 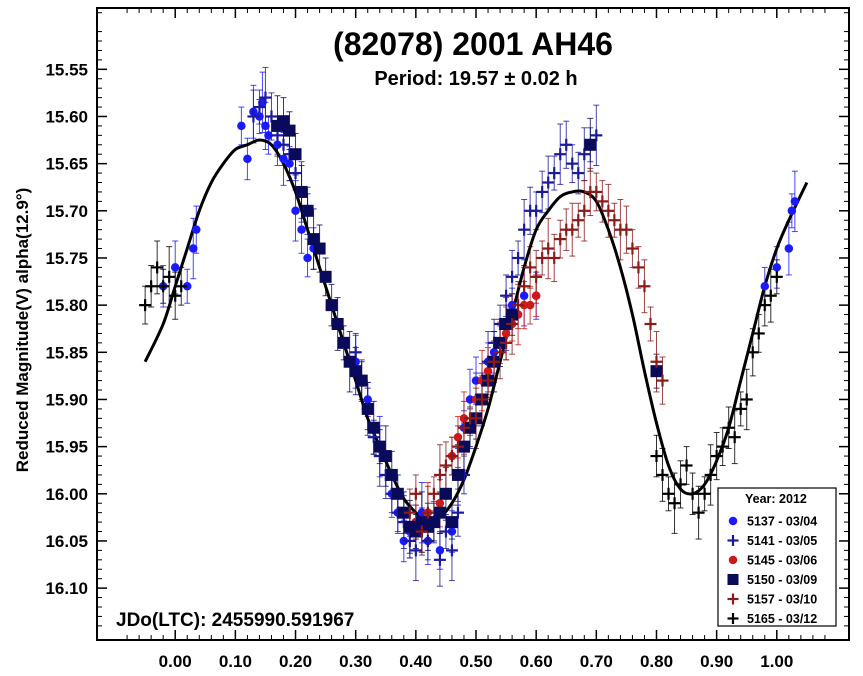 I want to click on x-tick-label: 0.60, so click(x=536, y=661).